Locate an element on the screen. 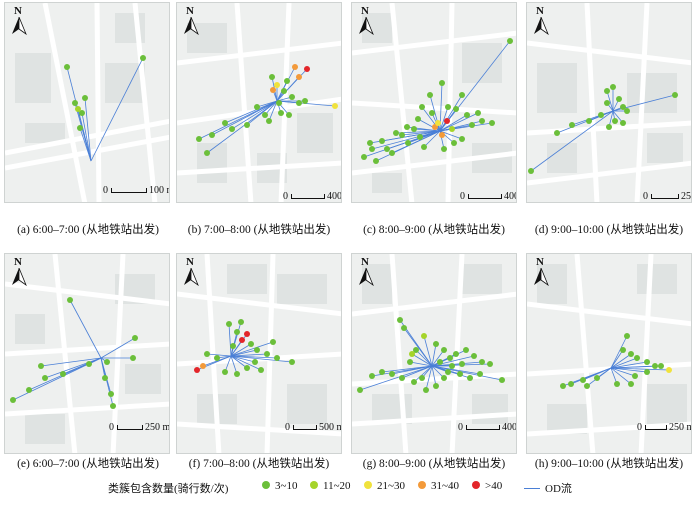 The height and width of the screenshot is (518, 700). legend-title: 类簇包含数量(骑行数/次) is located at coordinates (168, 489).